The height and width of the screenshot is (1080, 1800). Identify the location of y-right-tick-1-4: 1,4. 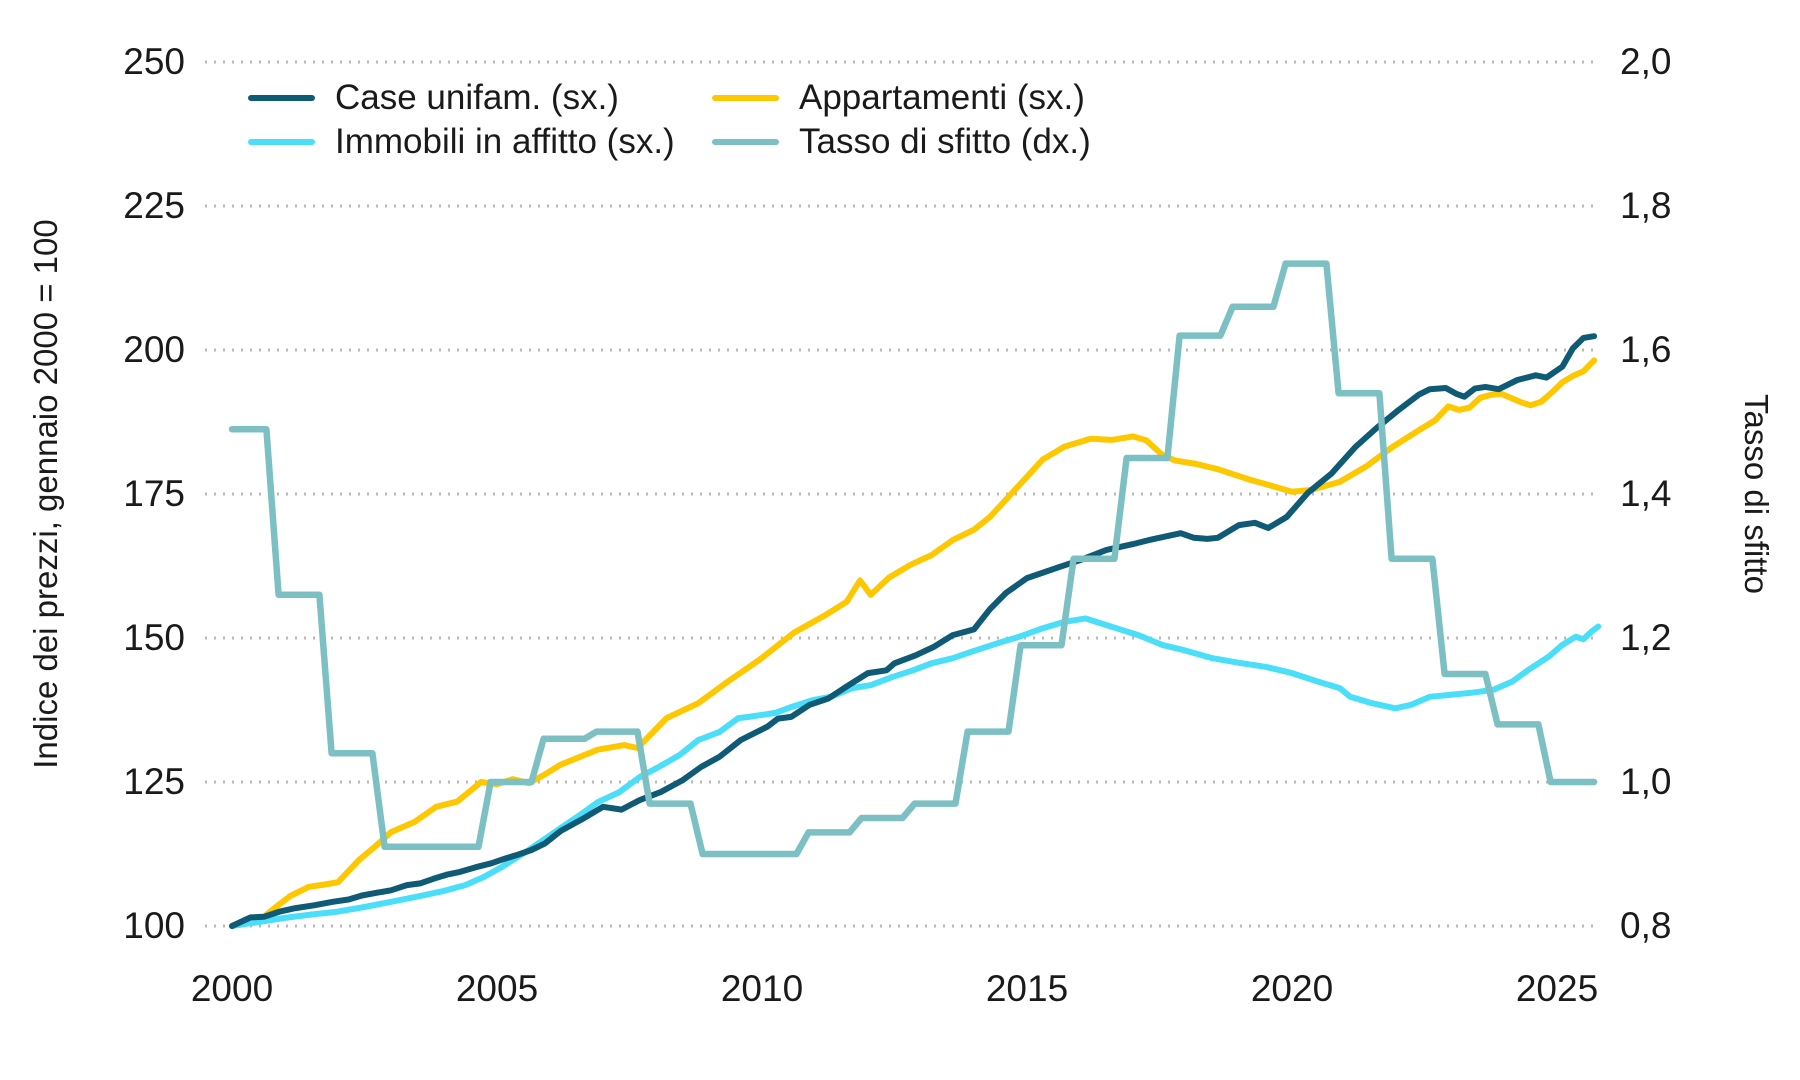
(1646, 493).